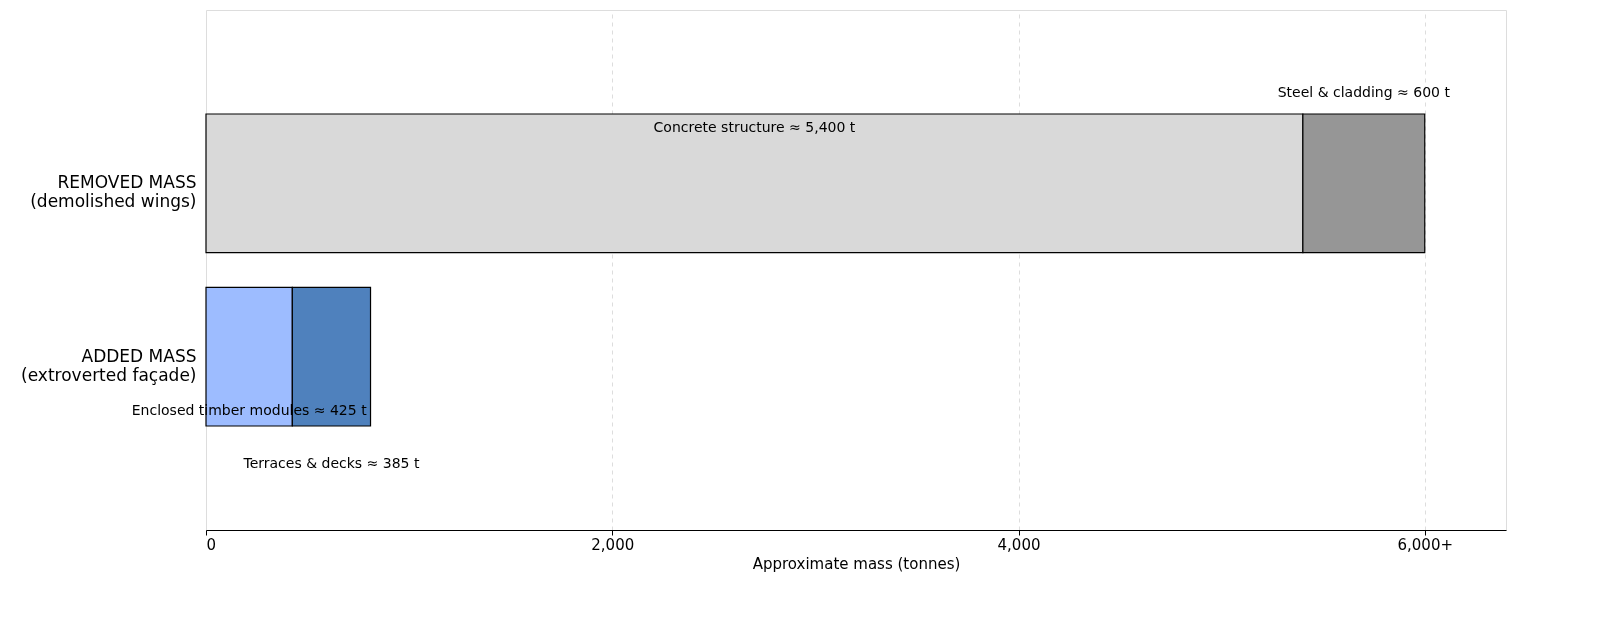 Image resolution: width=1614 pixels, height=634 pixels. I want to click on y-tick-label: ADDED MASS (extroverted façade), so click(109, 365).